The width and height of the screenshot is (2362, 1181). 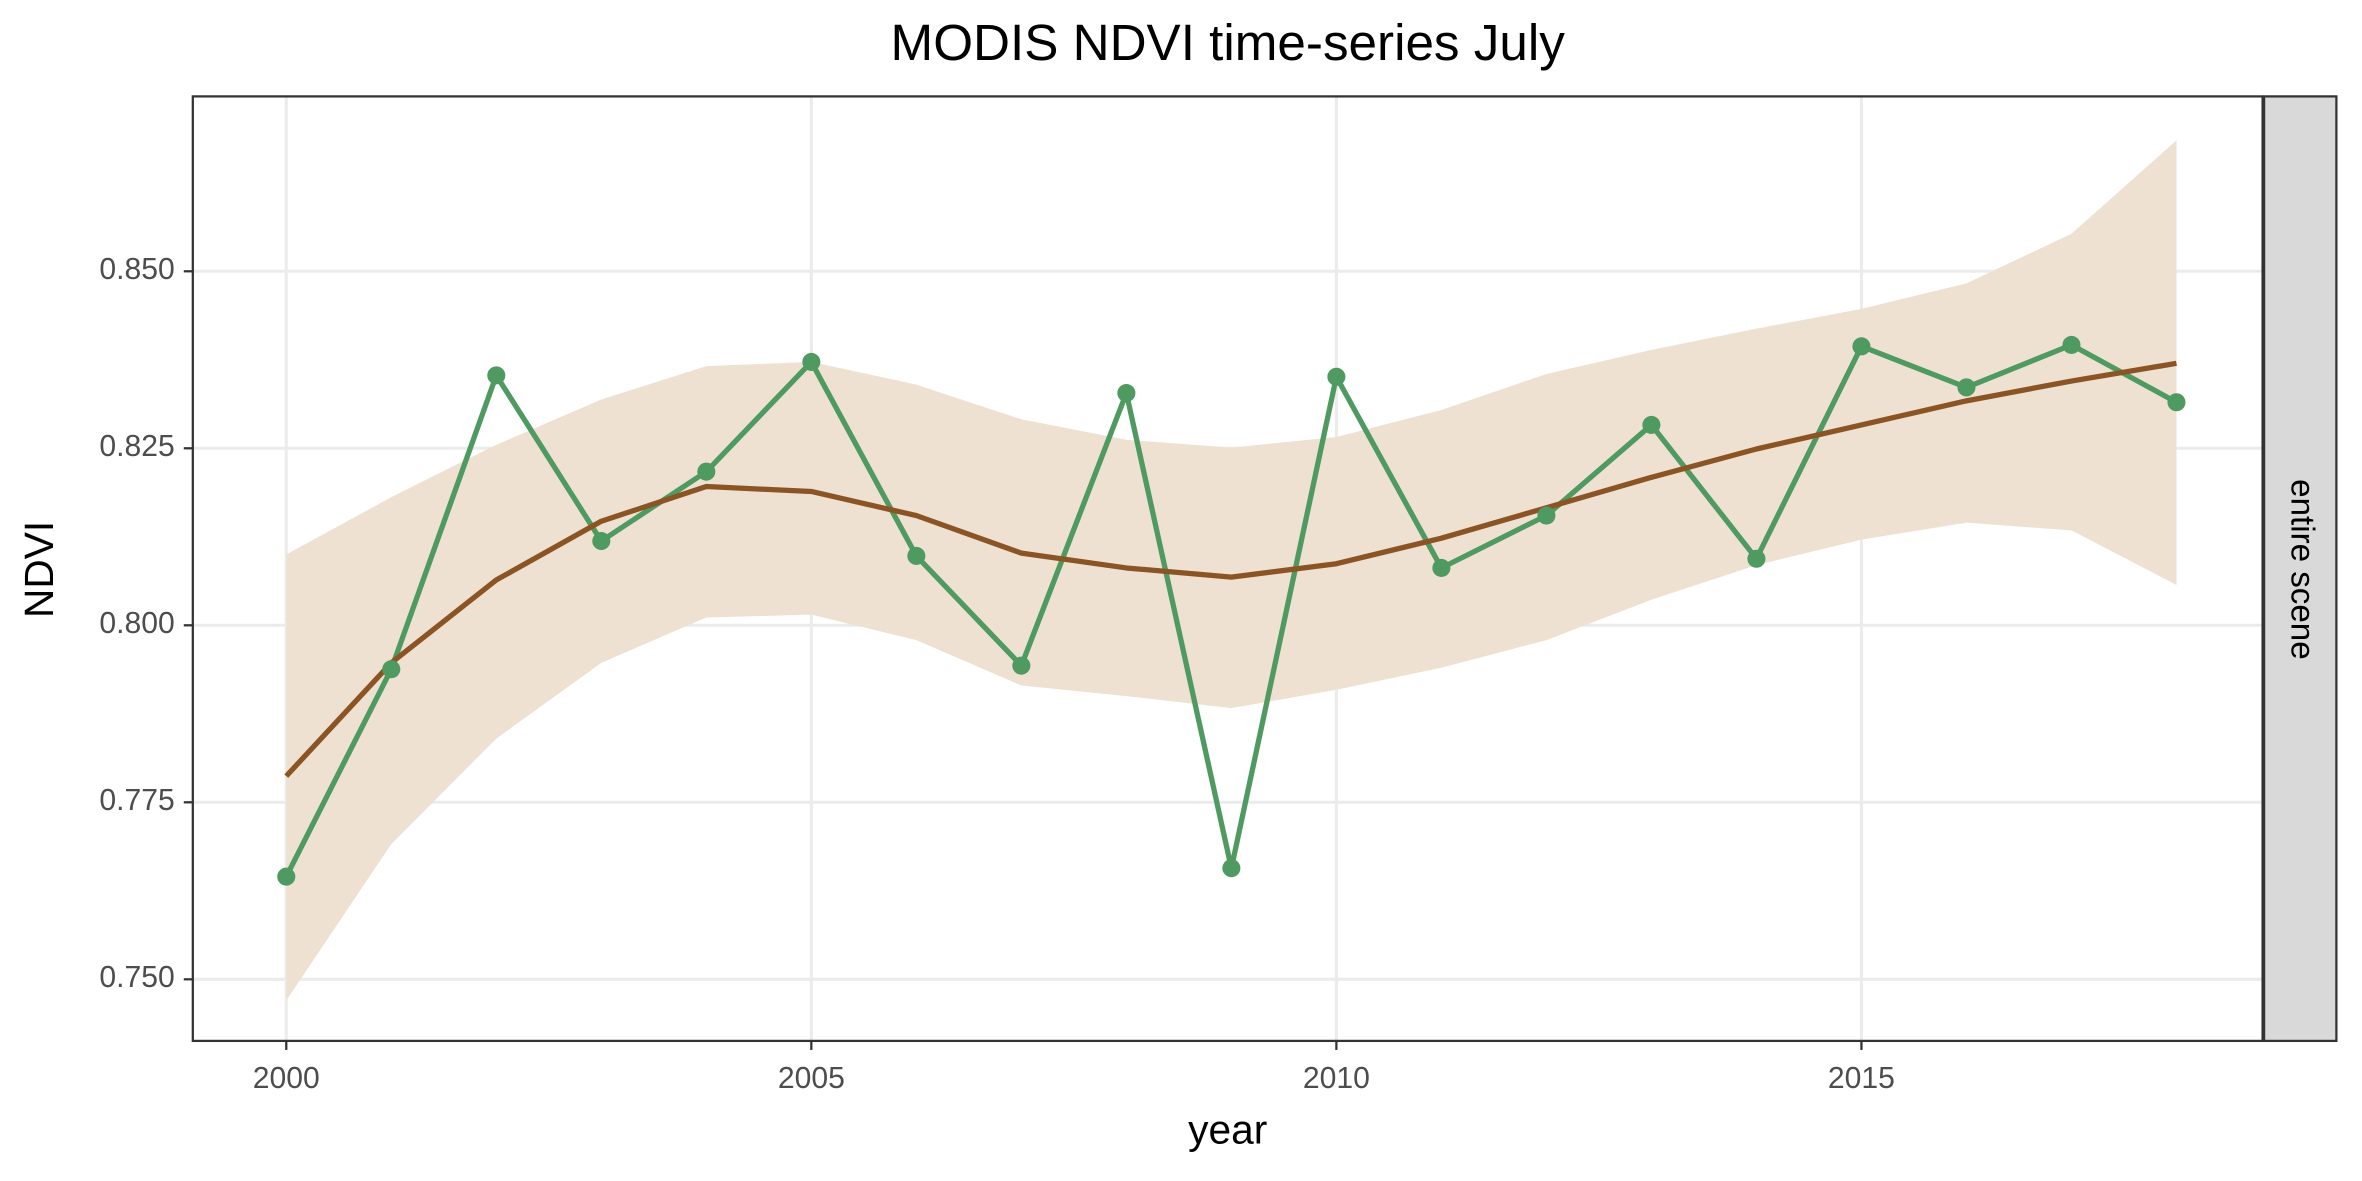 What do you see at coordinates (136, 446) in the screenshot?
I see `y-tick-label: 0.825` at bounding box center [136, 446].